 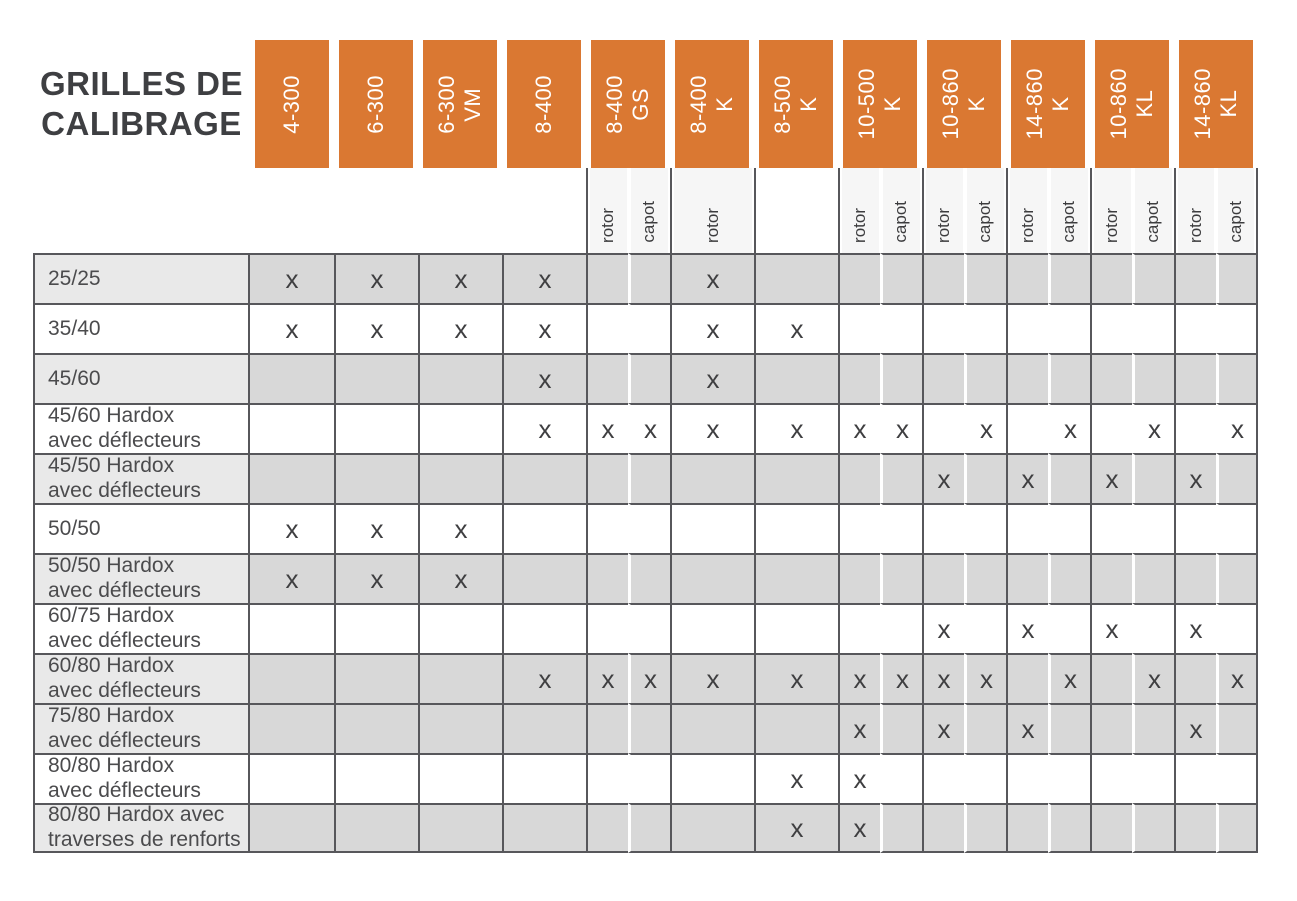 What do you see at coordinates (141, 428) in the screenshot?
I see `row-label: 45/60 Hardox avec déflecteurs` at bounding box center [141, 428].